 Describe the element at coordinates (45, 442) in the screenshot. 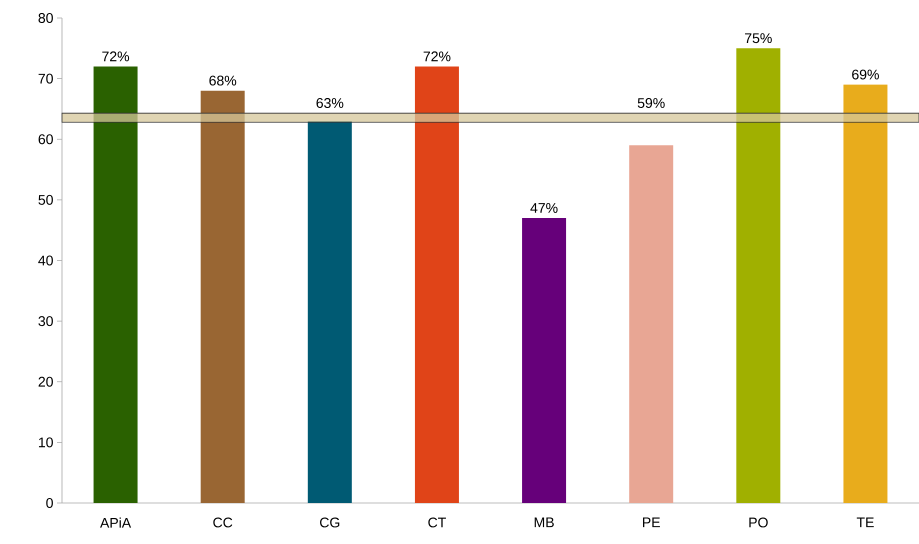

I see `y-tick-label: 10` at that location.